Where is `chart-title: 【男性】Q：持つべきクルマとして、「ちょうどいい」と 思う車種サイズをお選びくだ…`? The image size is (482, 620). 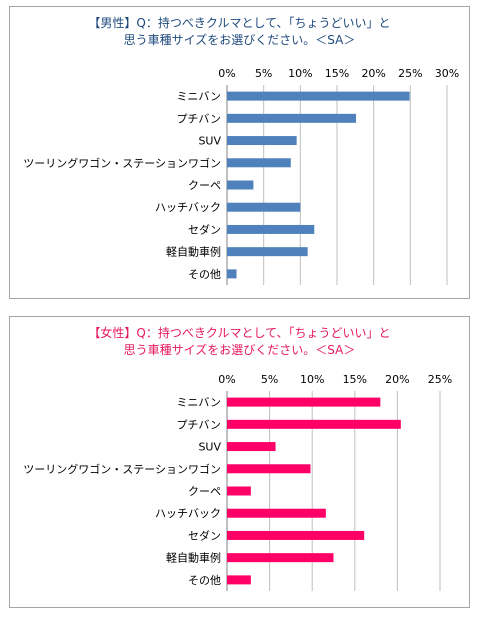
chart-title: 【男性】Q：持つべきクルマとして、「ちょうどいい」と 思う車種サイズをお選びくだ… is located at coordinates (239, 32).